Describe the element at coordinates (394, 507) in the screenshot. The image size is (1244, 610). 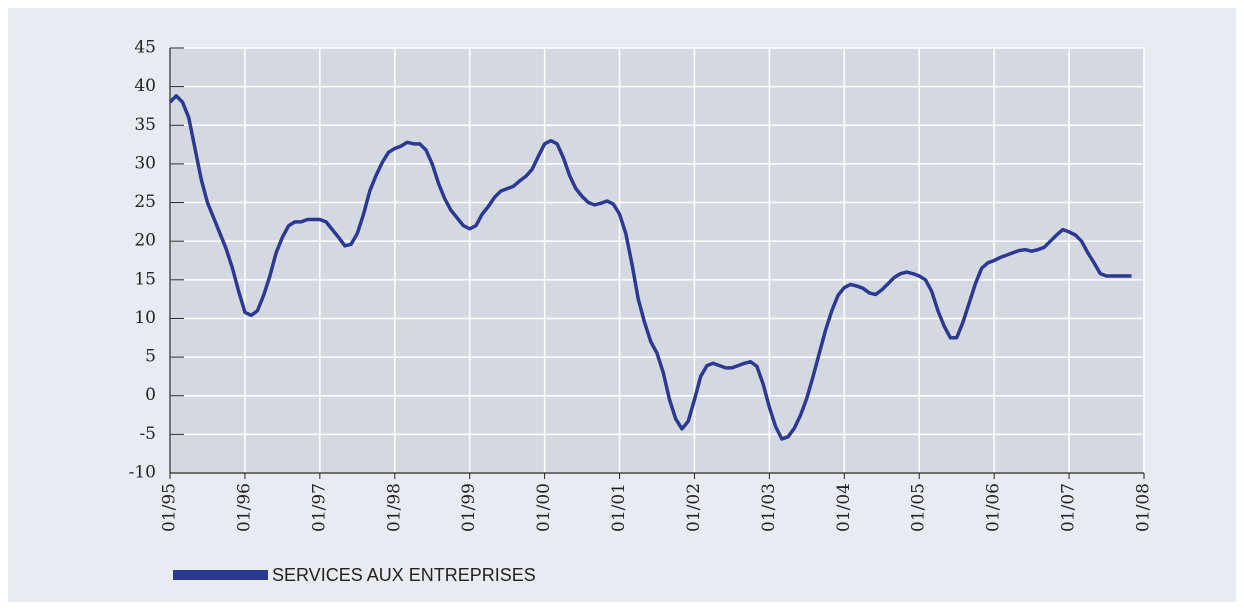
I see `x-tick-label: 01/98` at that location.